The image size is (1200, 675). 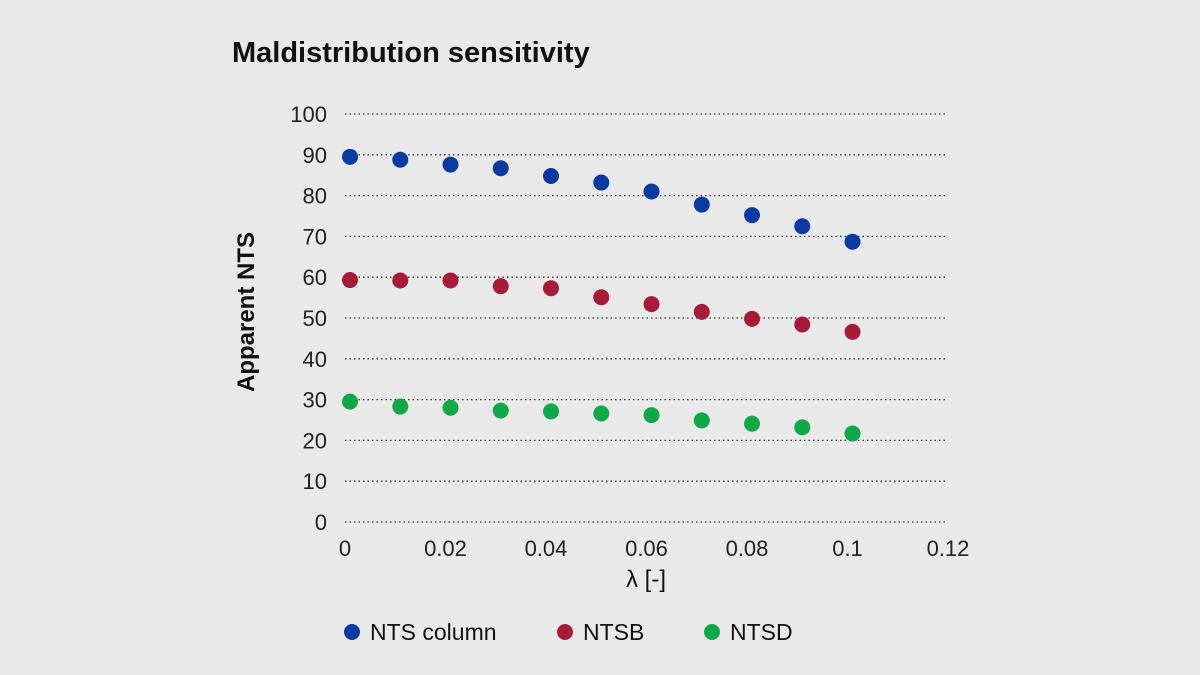 I want to click on legend-item: NTS column, so click(x=420, y=632).